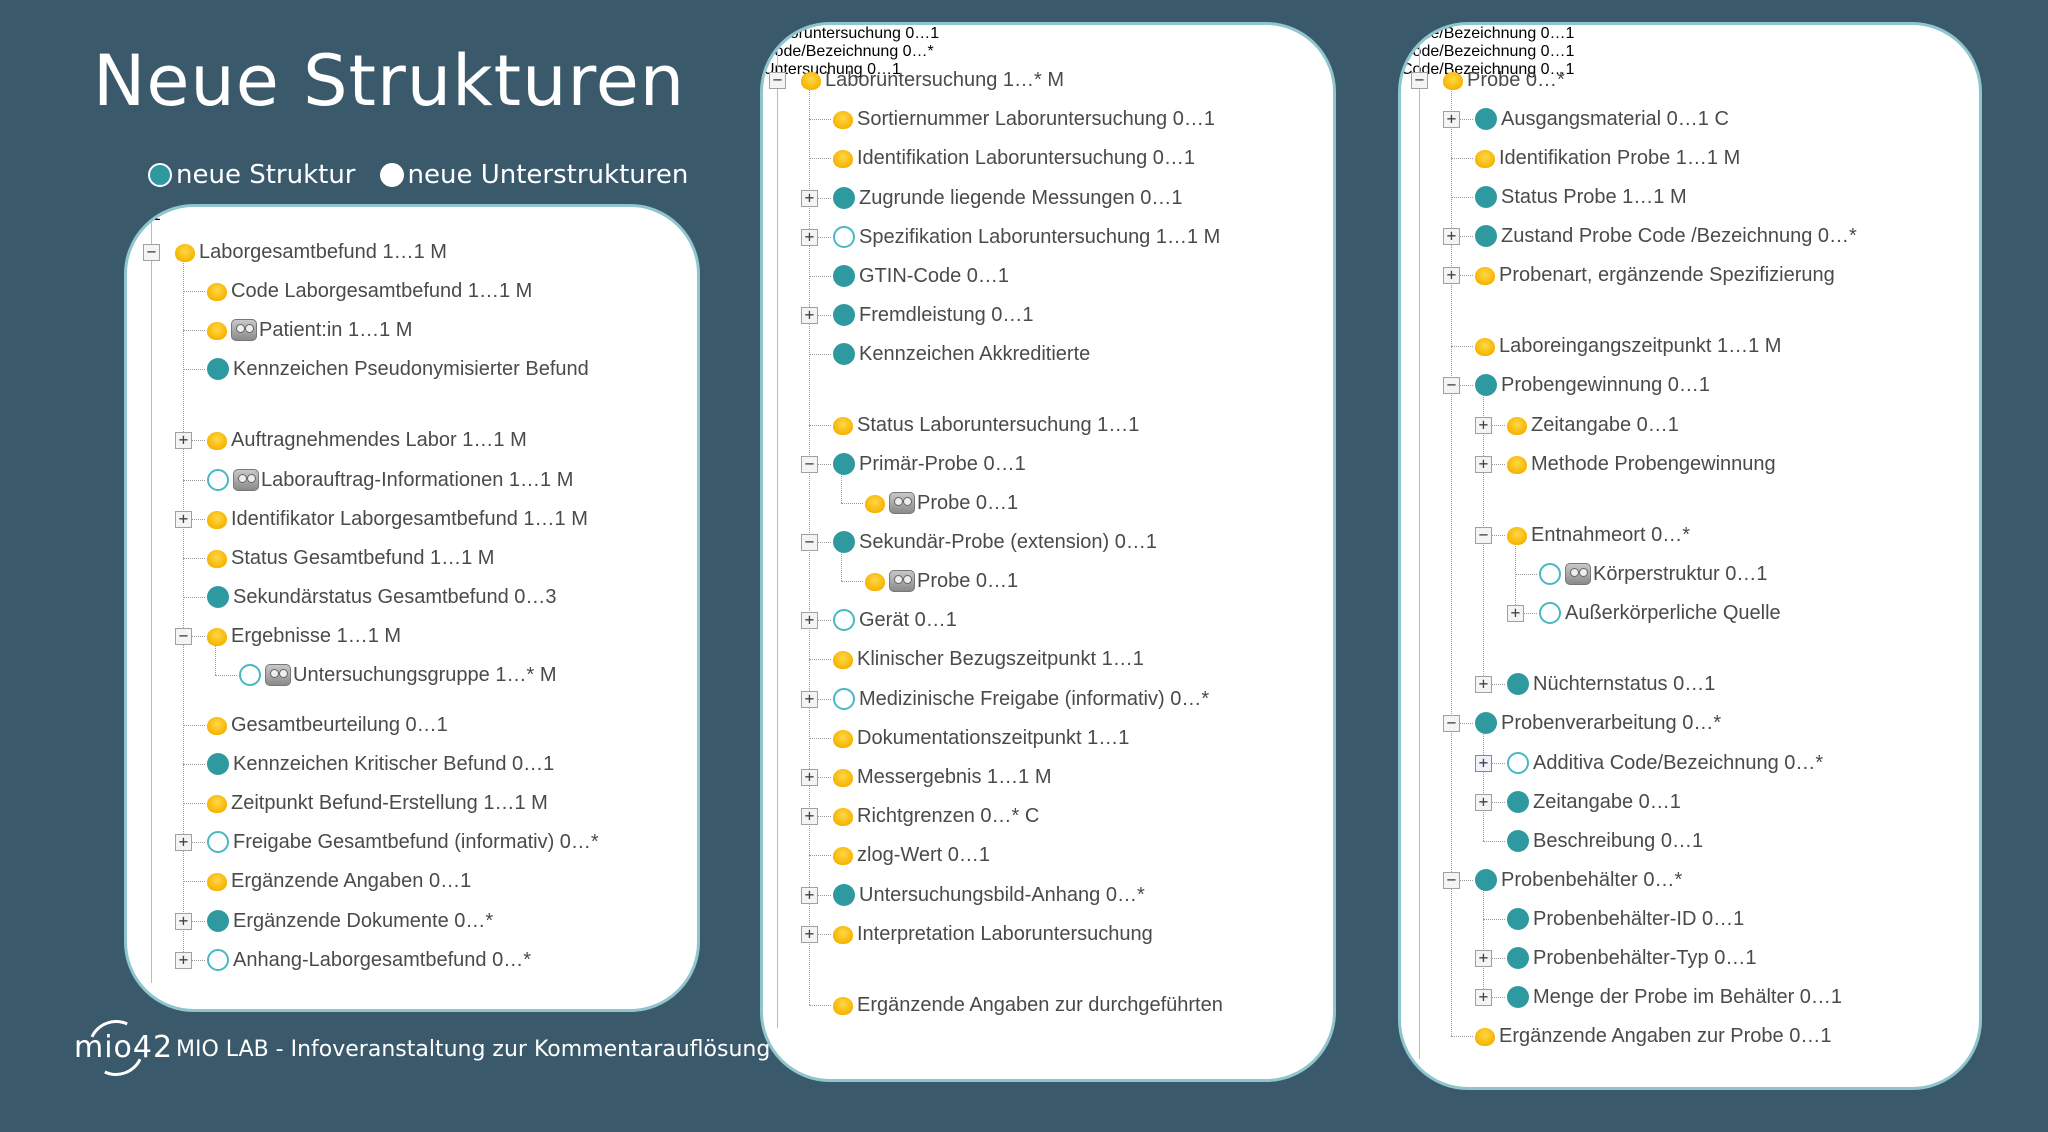  What do you see at coordinates (995, 542) in the screenshot?
I see `tree-node: Sekundär-Probe (extension) 0…1` at bounding box center [995, 542].